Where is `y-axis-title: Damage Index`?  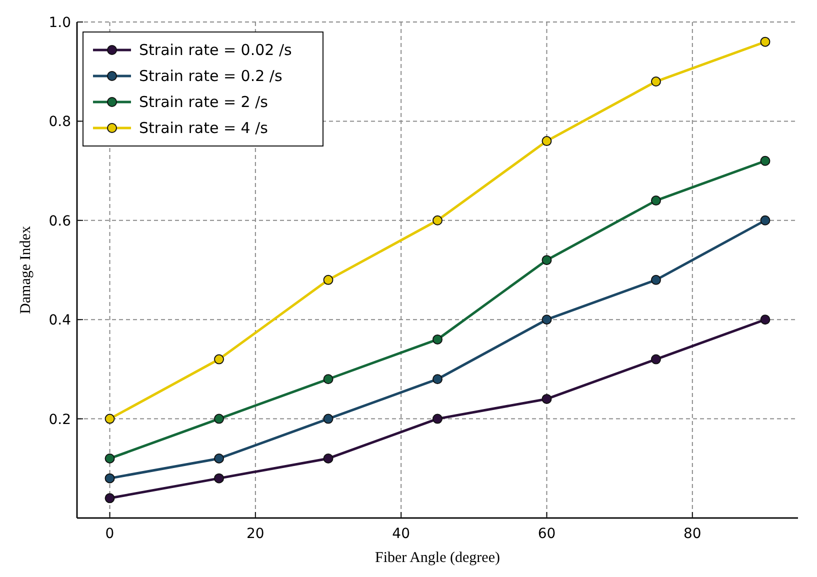
y-axis-title: Damage Index is located at coordinates (26, 270).